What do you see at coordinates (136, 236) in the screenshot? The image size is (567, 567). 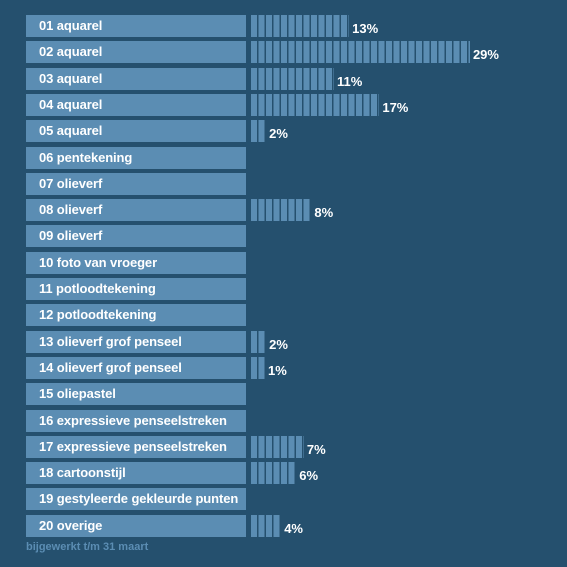 I see `category-label: 09 olieverf` at bounding box center [136, 236].